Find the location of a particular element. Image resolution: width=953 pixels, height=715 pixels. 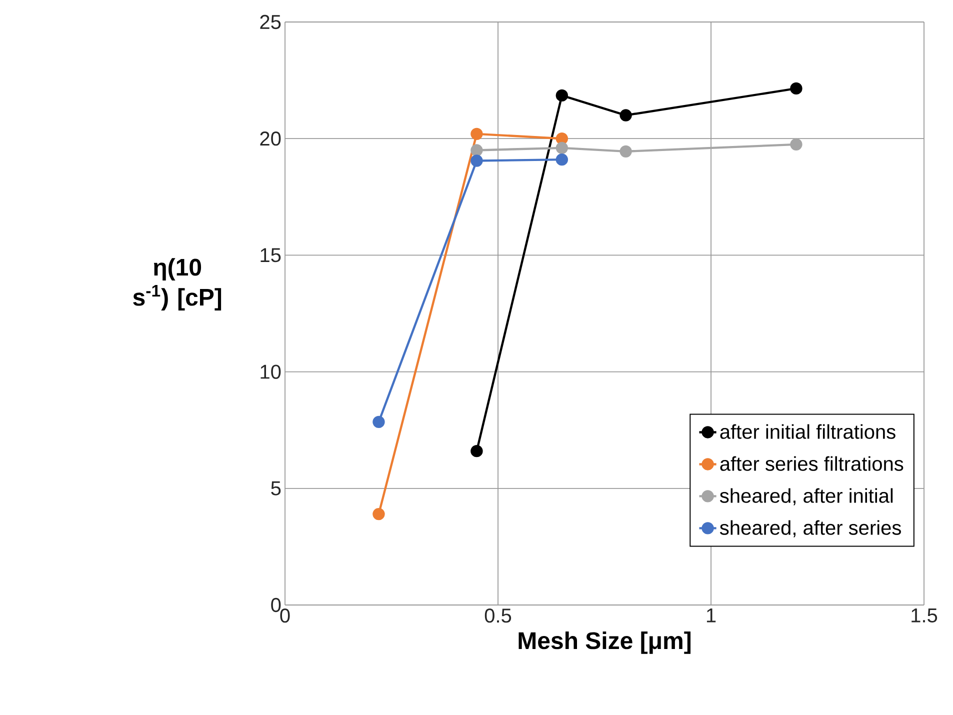

y-tick-label: 15 is located at coordinates (270, 255).